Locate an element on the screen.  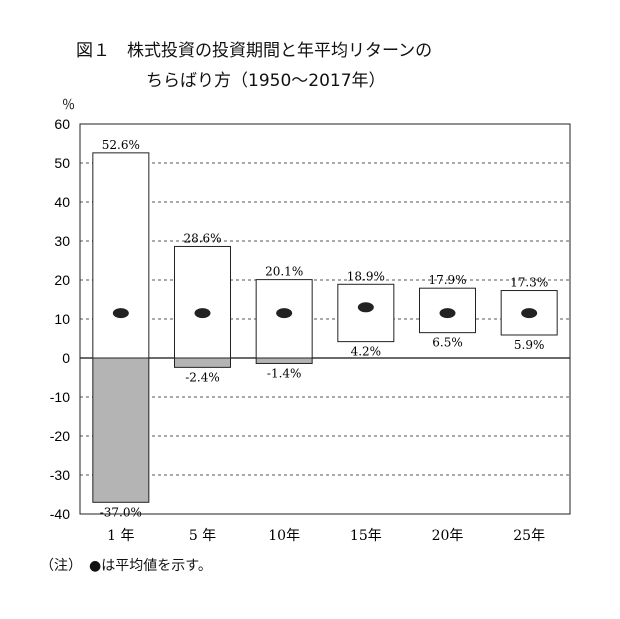
y-axis-unit: ％ is located at coordinates (69, 105).